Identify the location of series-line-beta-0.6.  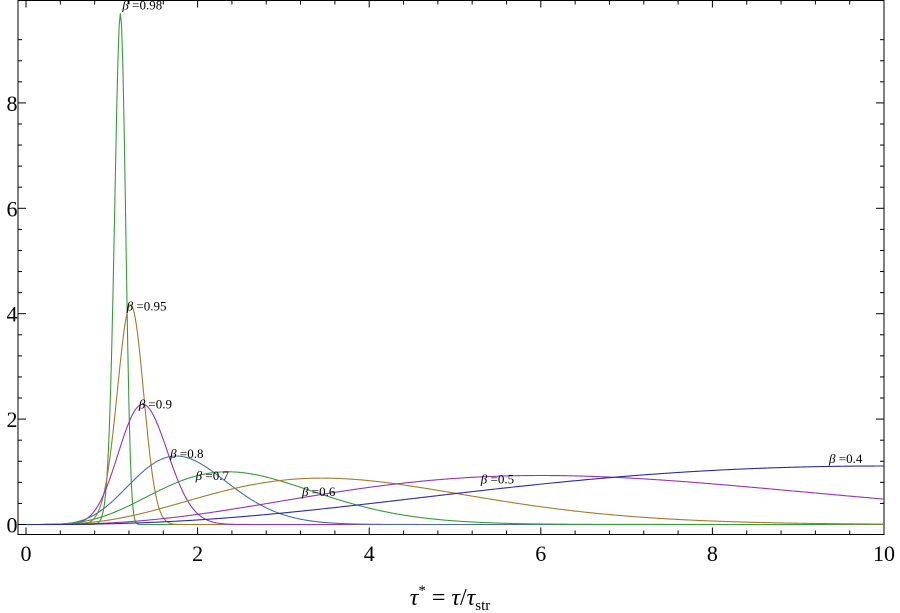
(455, 501).